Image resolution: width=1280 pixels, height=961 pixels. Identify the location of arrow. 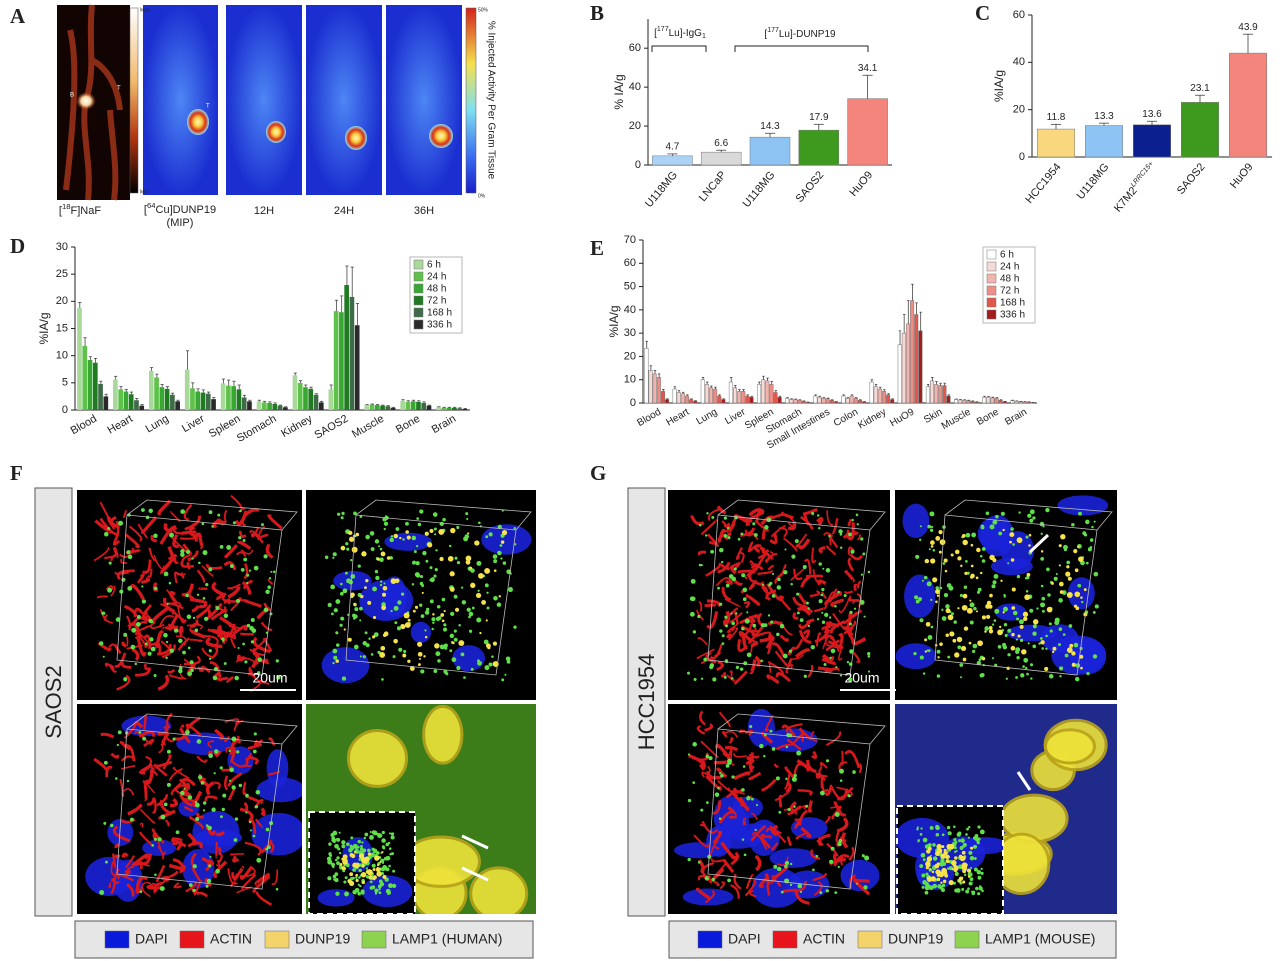
(1039, 543).